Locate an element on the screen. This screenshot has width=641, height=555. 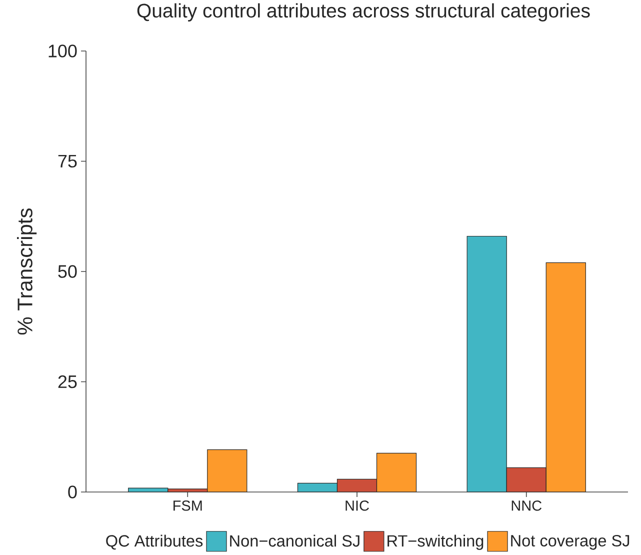
chart-title: Quality control attributes across structural categories is located at coordinates (363, 12).